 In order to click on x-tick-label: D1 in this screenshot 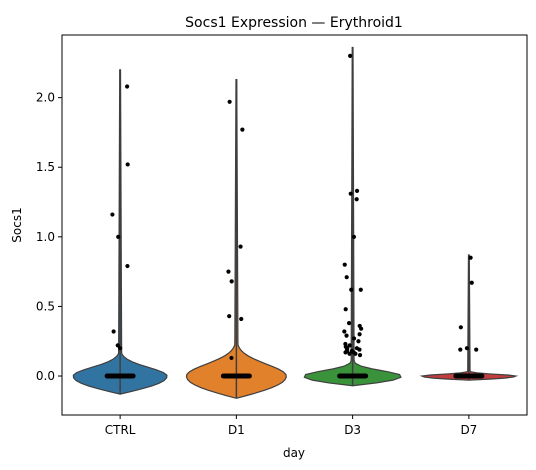, I will do `click(236, 430)`.